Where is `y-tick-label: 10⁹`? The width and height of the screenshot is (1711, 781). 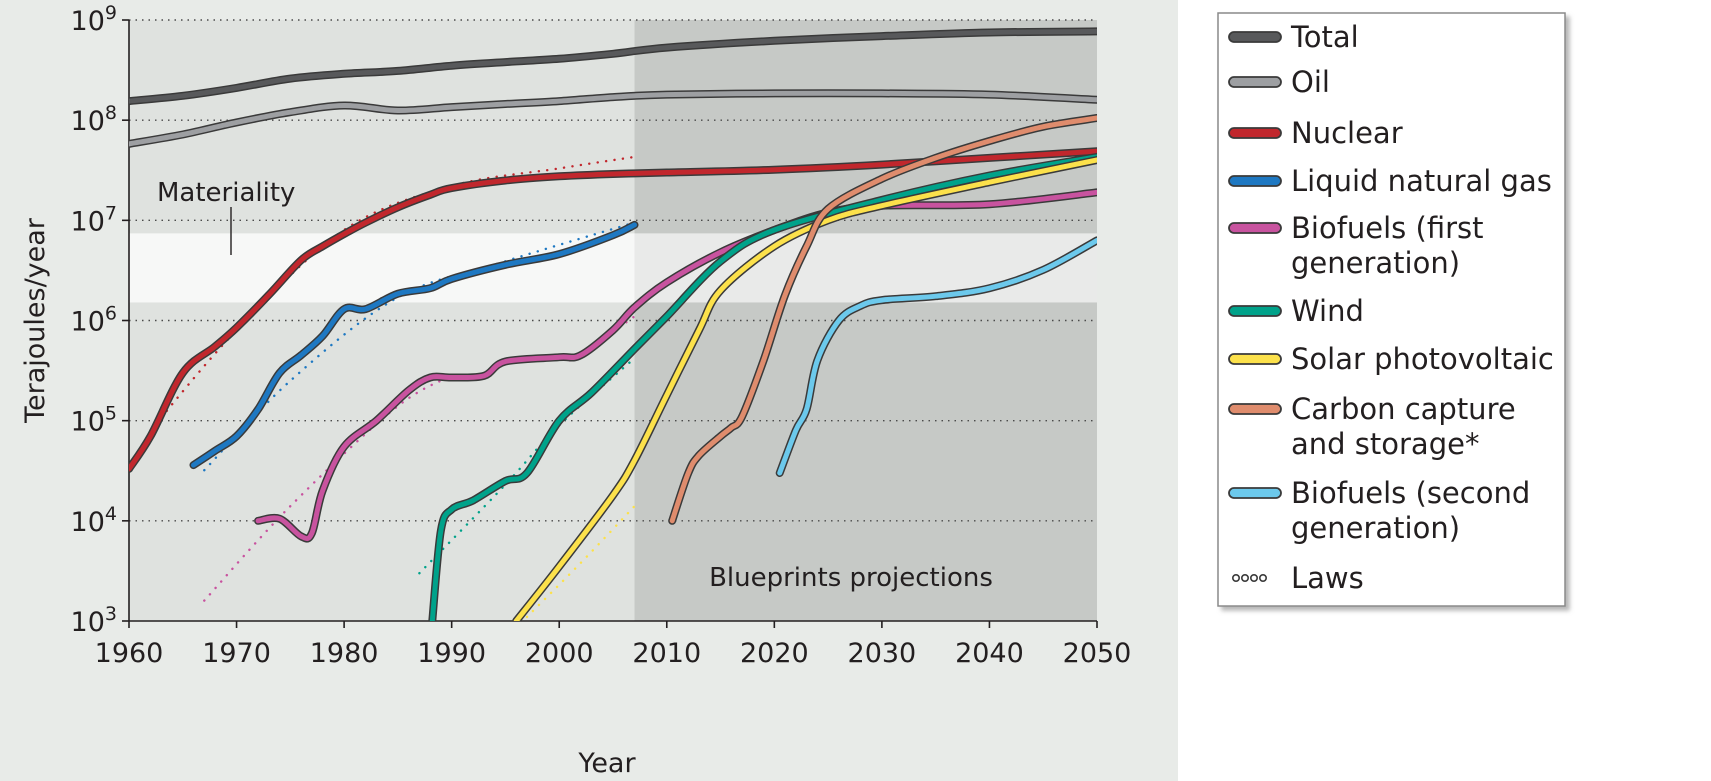 y-tick-label: 10⁹ is located at coordinates (94, 19).